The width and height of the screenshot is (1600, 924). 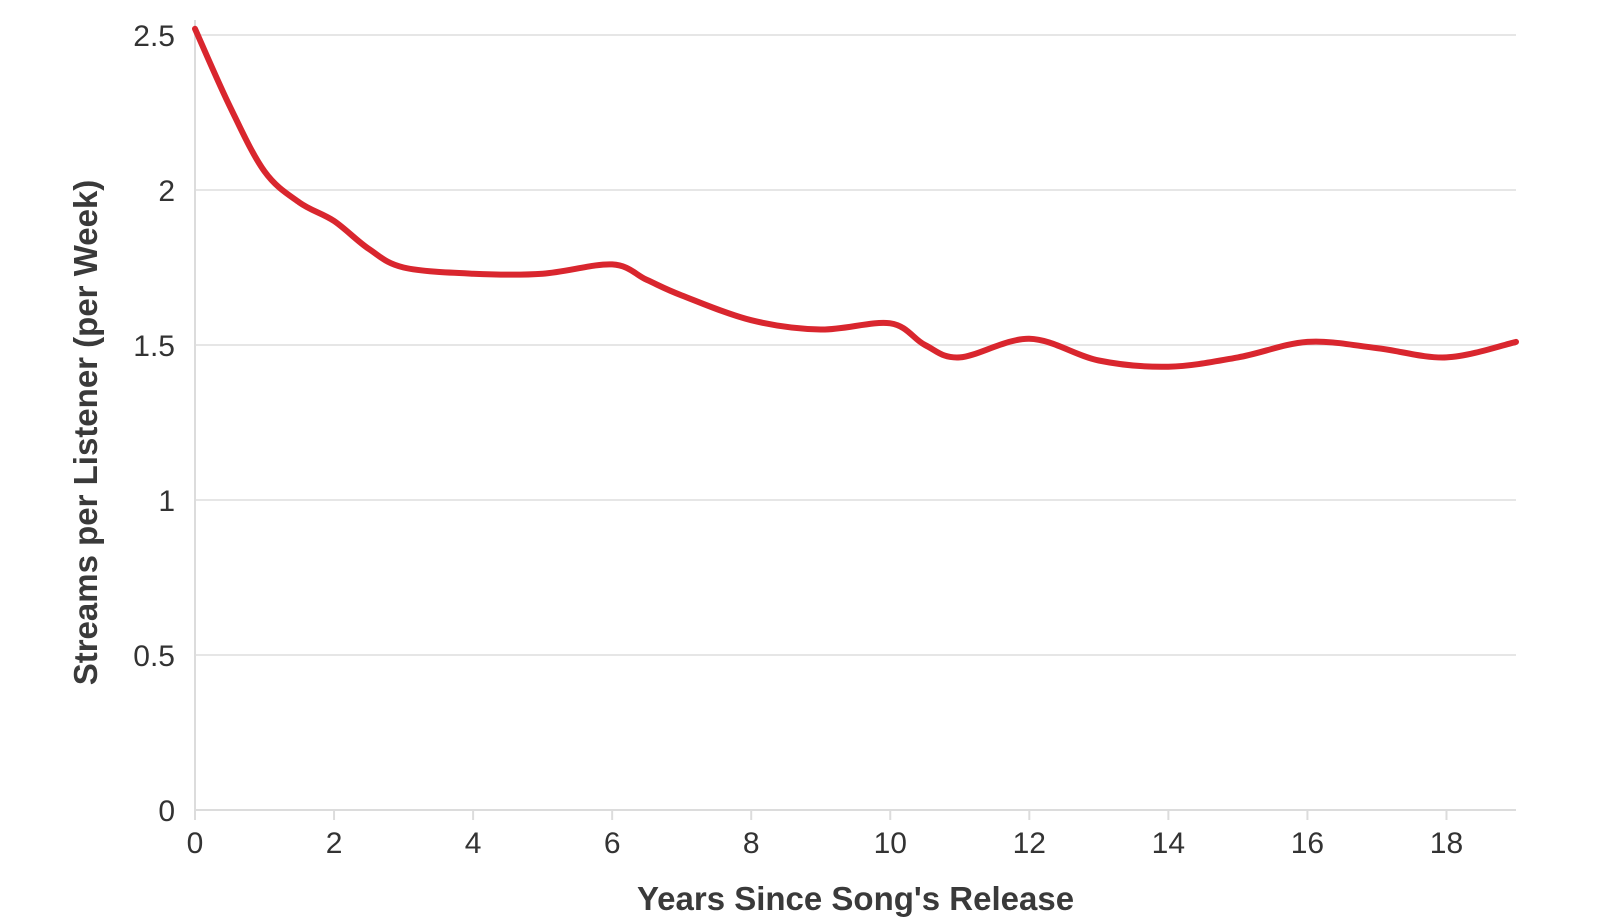 I want to click on y-tick-label: 0.5, so click(x=154, y=656).